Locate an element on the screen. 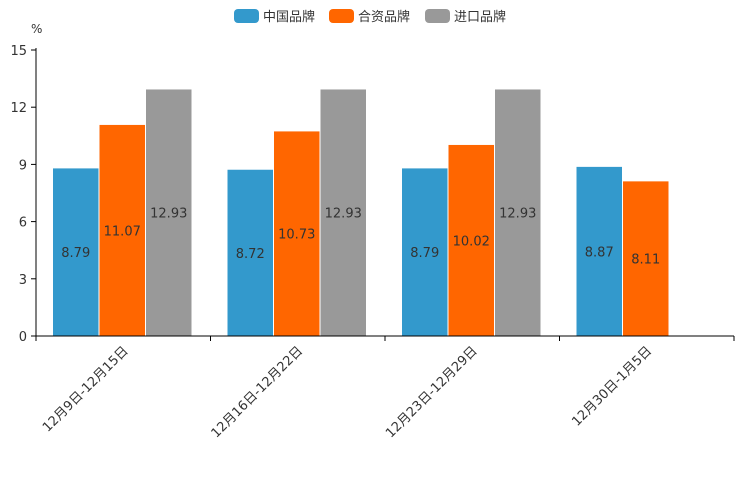 The height and width of the screenshot is (496, 744). data-label: 10.73 is located at coordinates (296, 235).